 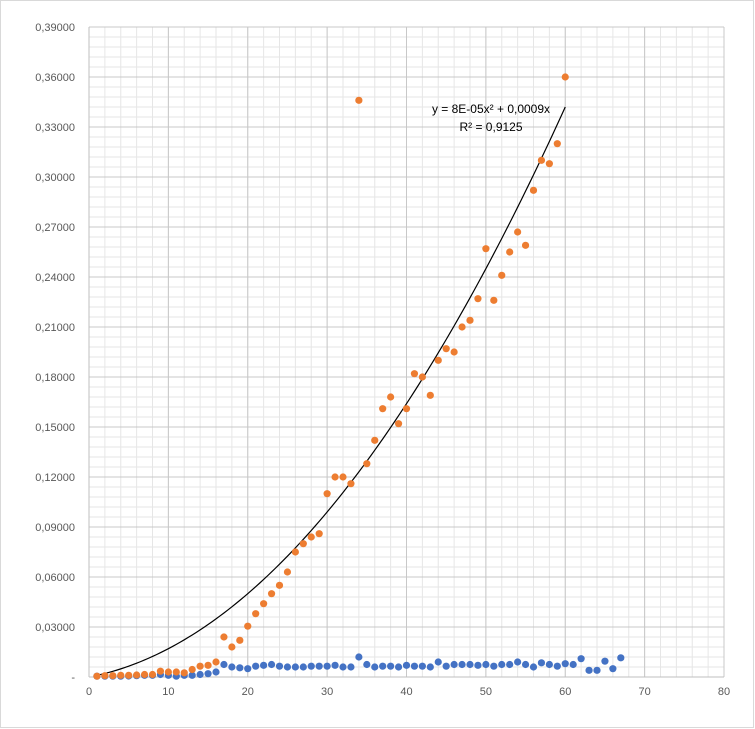 I want to click on y-tick-label: 0,27000, so click(x=55, y=228).